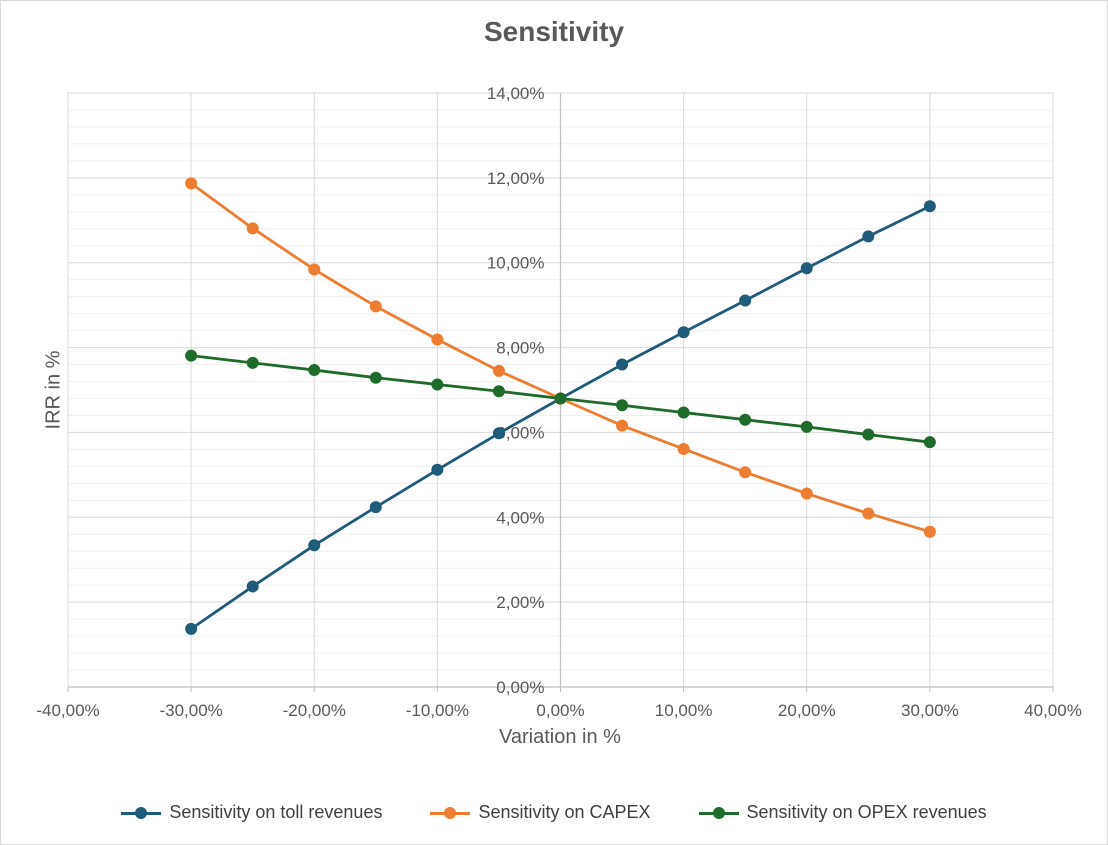  What do you see at coordinates (560, 737) in the screenshot?
I see `x-axis-label: Variation in %` at bounding box center [560, 737].